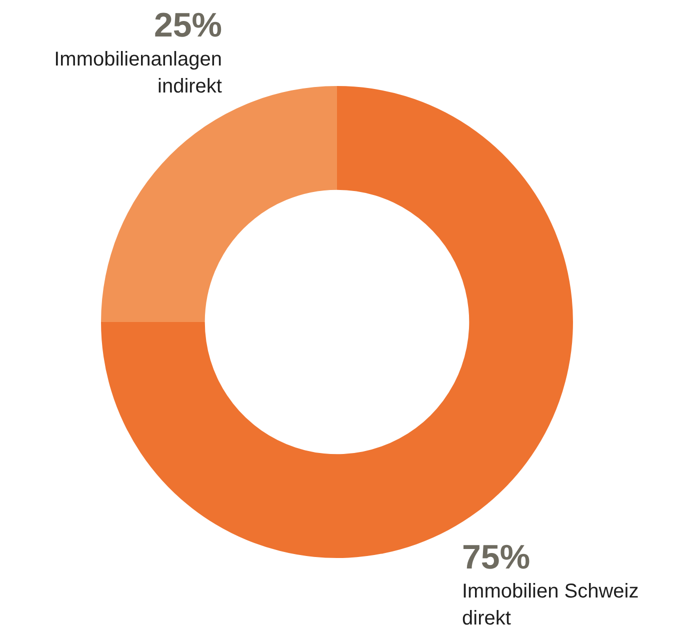 The width and height of the screenshot is (690, 635). Describe the element at coordinates (188, 25) in the screenshot. I see `data-label: 25%` at that location.